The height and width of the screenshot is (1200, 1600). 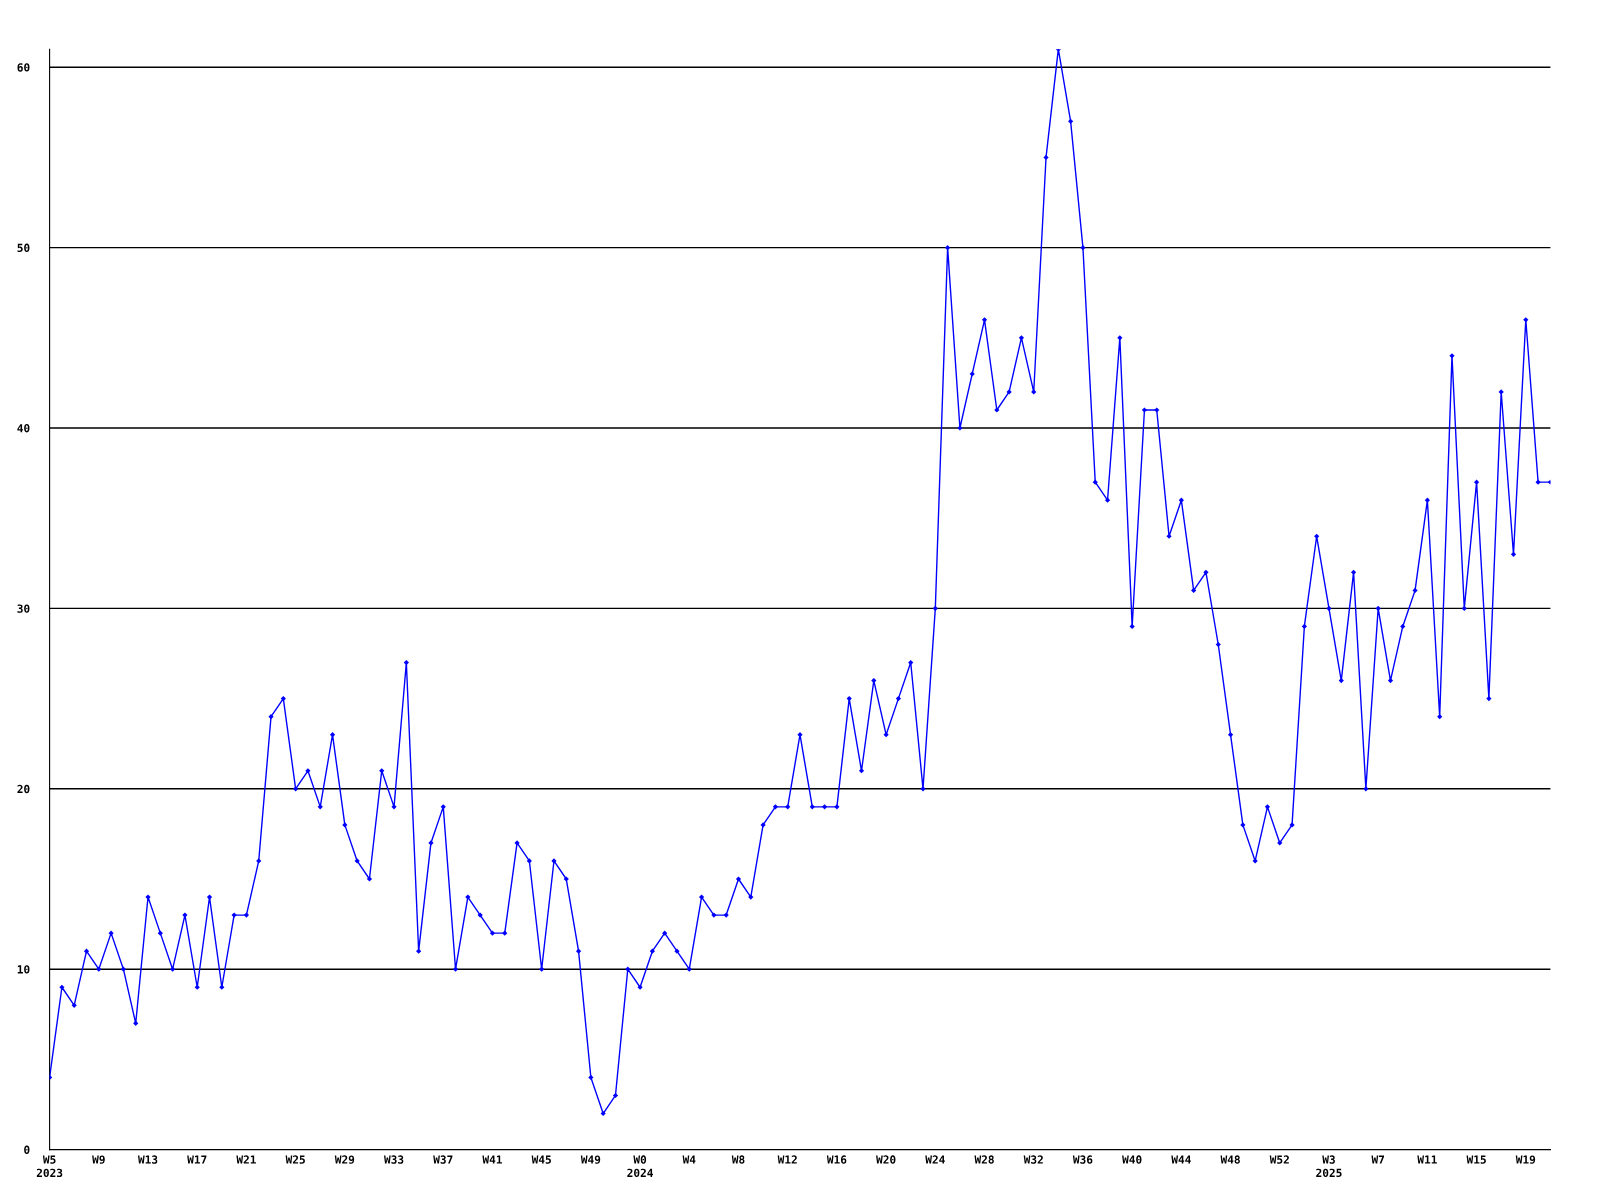 I want to click on x-tick-label: W44, so click(x=1181, y=1159).